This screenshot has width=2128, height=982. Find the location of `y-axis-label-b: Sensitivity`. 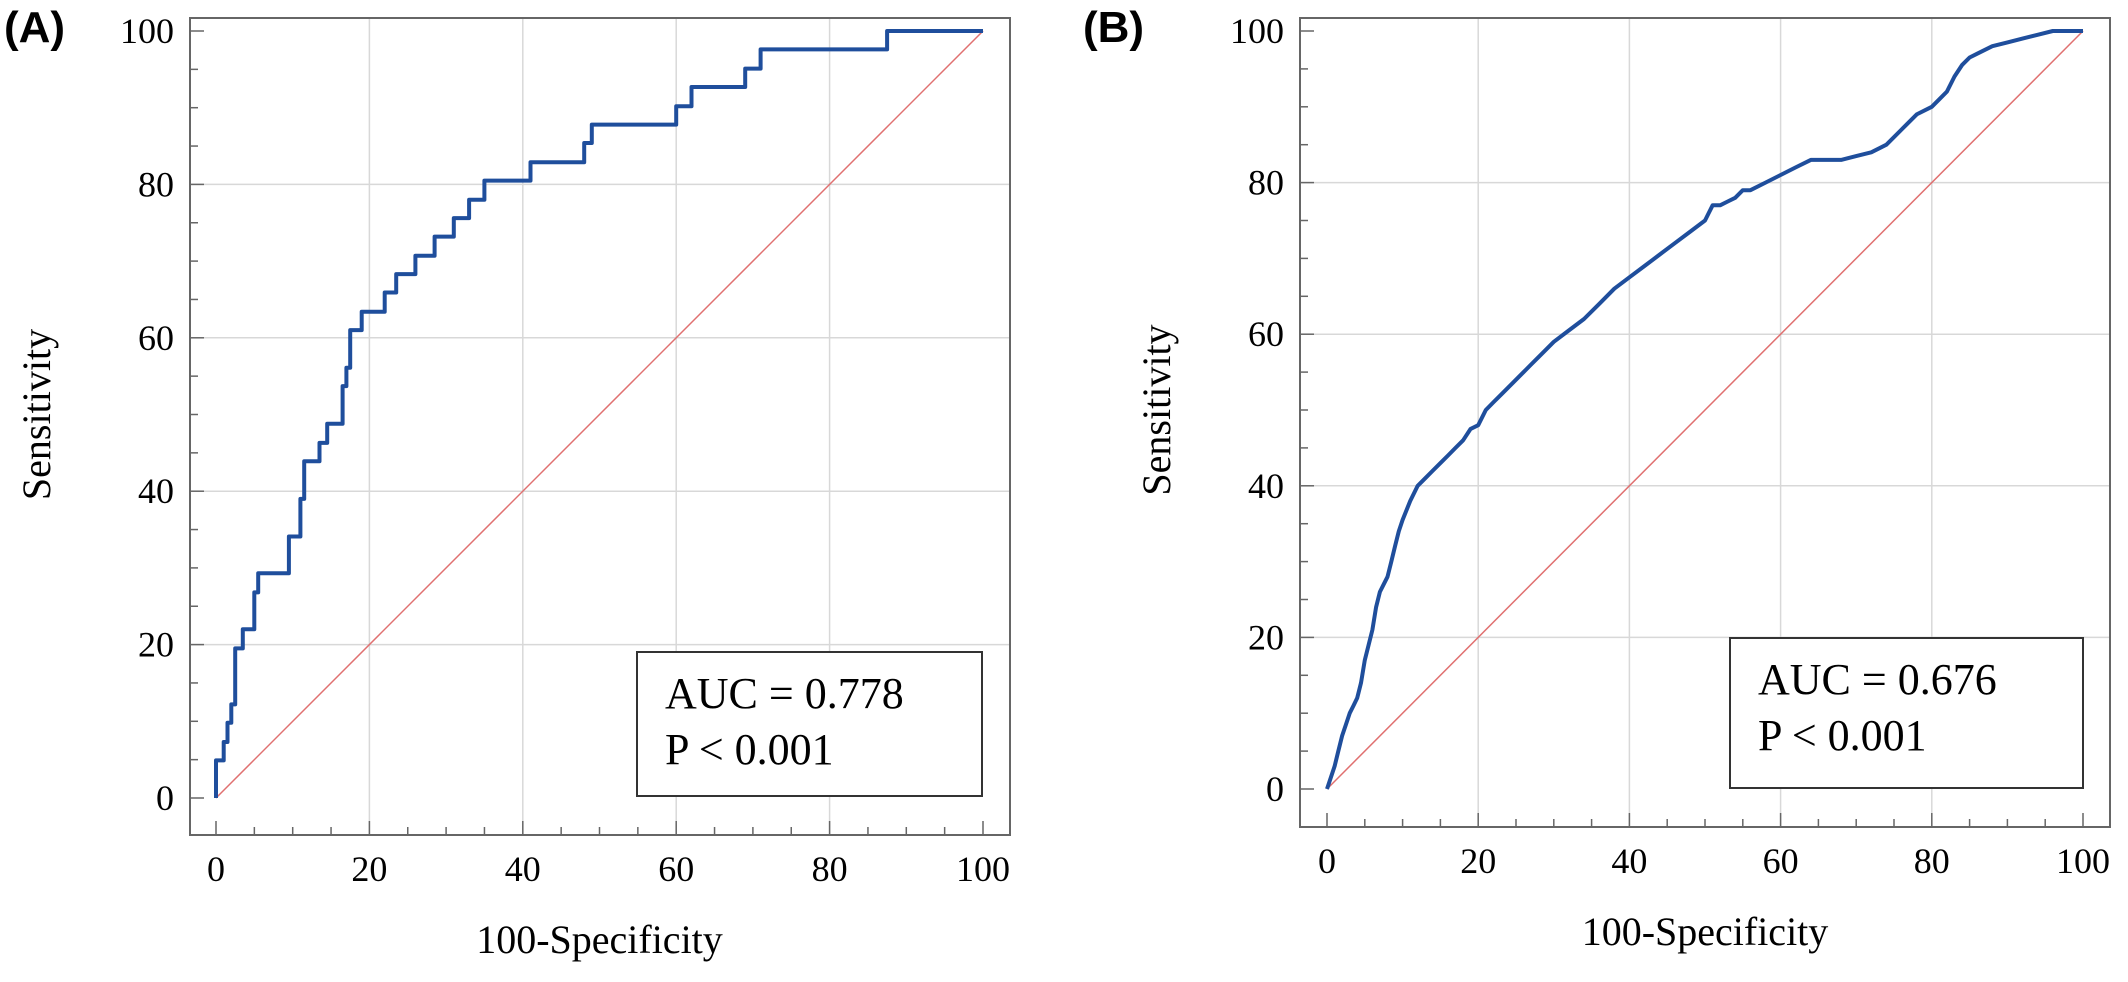

y-axis-label-b: Sensitivity is located at coordinates (1156, 409).